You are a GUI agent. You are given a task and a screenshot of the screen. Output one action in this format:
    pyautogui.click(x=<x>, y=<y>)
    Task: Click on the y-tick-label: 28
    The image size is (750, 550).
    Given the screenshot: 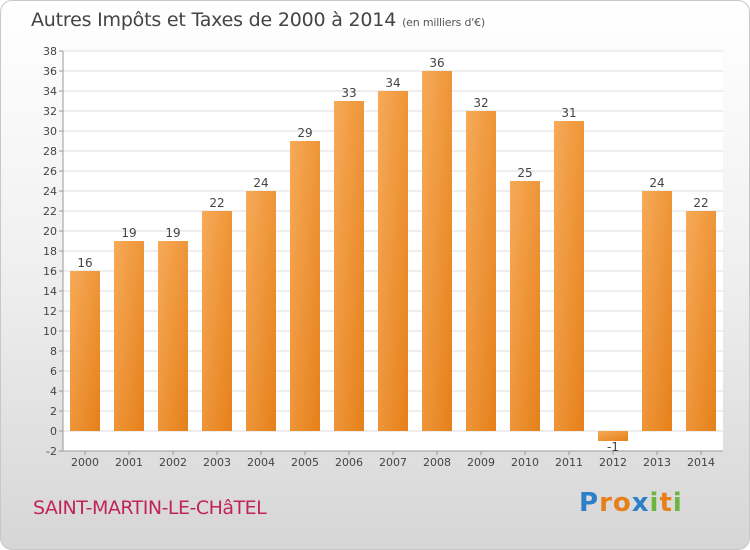 What is the action you would take?
    pyautogui.click(x=50, y=151)
    